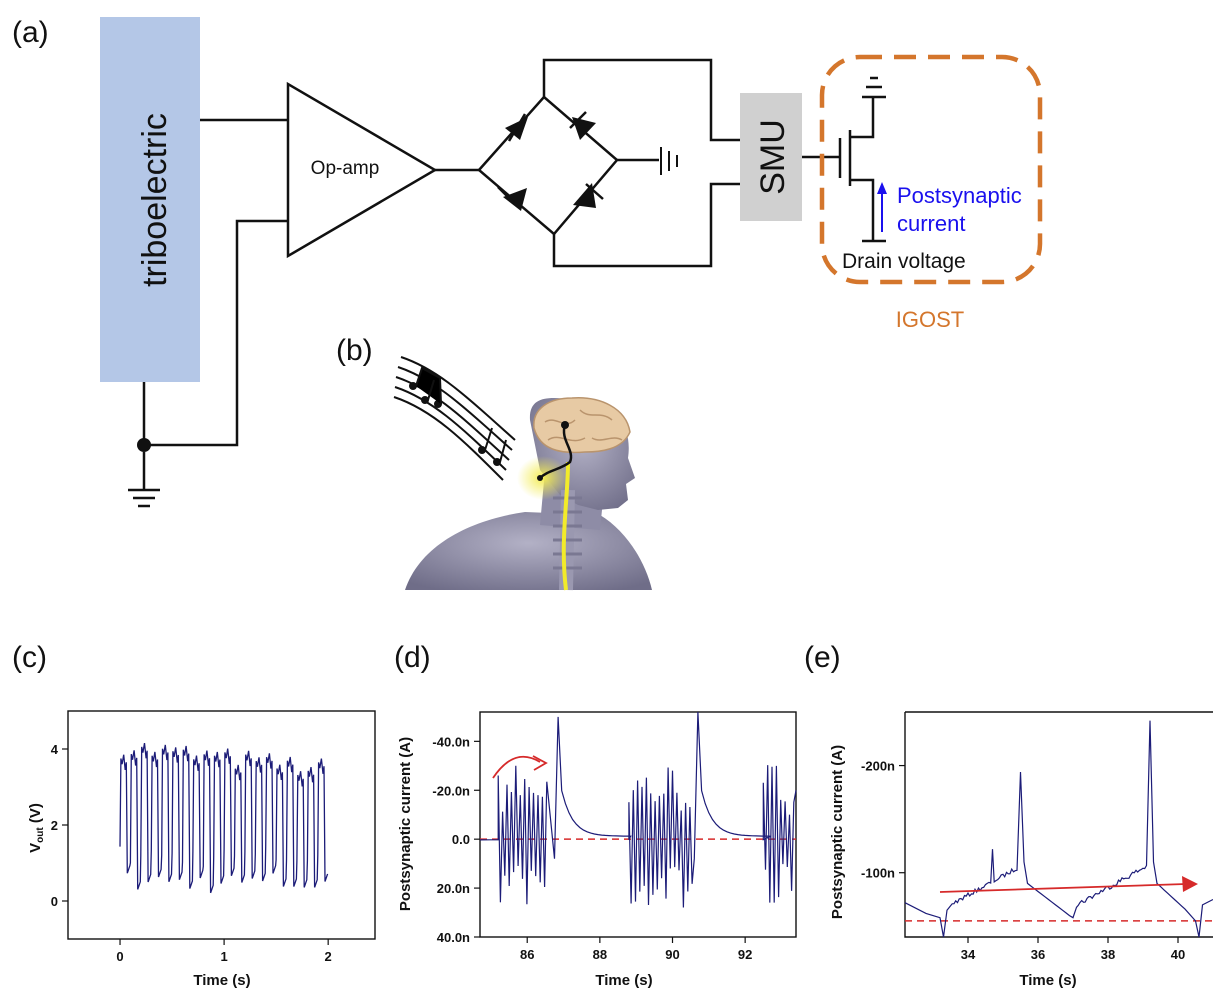  I want to click on ground-symbol-left, so click(144, 480).